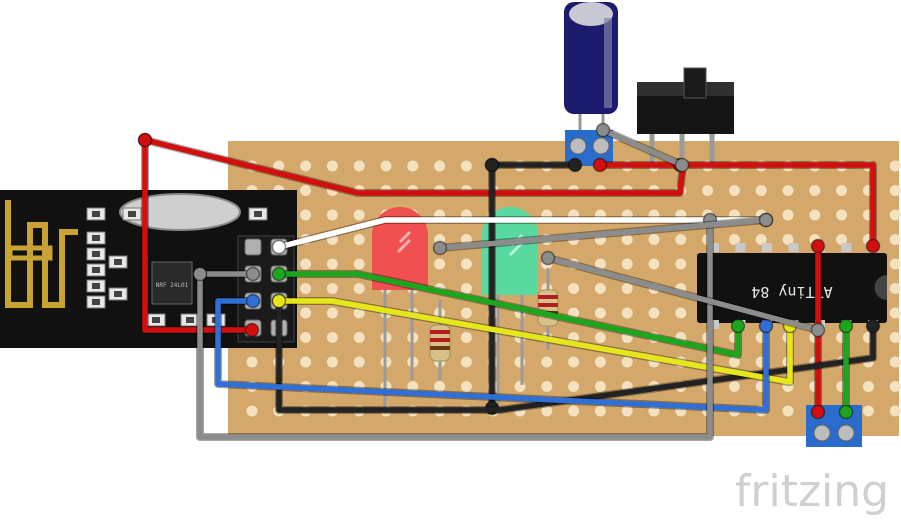 This screenshot has width=901, height=520. I want to click on electrolytic-capacitor, so click(591, 71).